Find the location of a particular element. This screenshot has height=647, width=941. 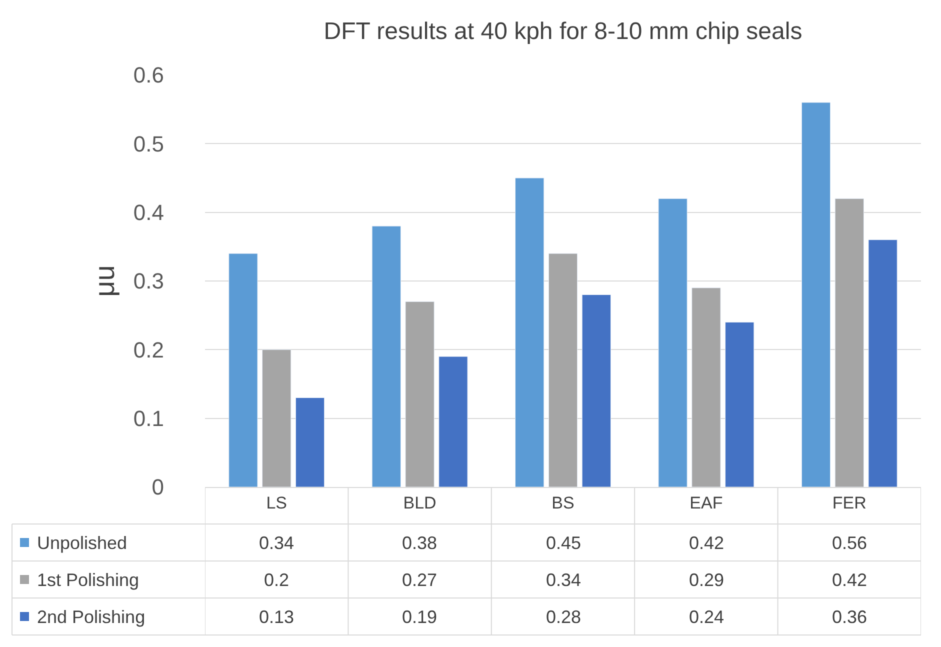

x-tick-label: FER is located at coordinates (849, 502).